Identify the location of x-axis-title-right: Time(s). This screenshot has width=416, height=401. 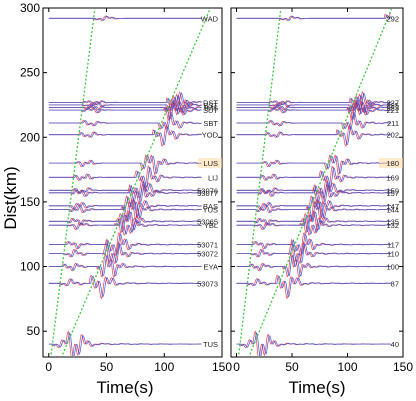
(317, 387).